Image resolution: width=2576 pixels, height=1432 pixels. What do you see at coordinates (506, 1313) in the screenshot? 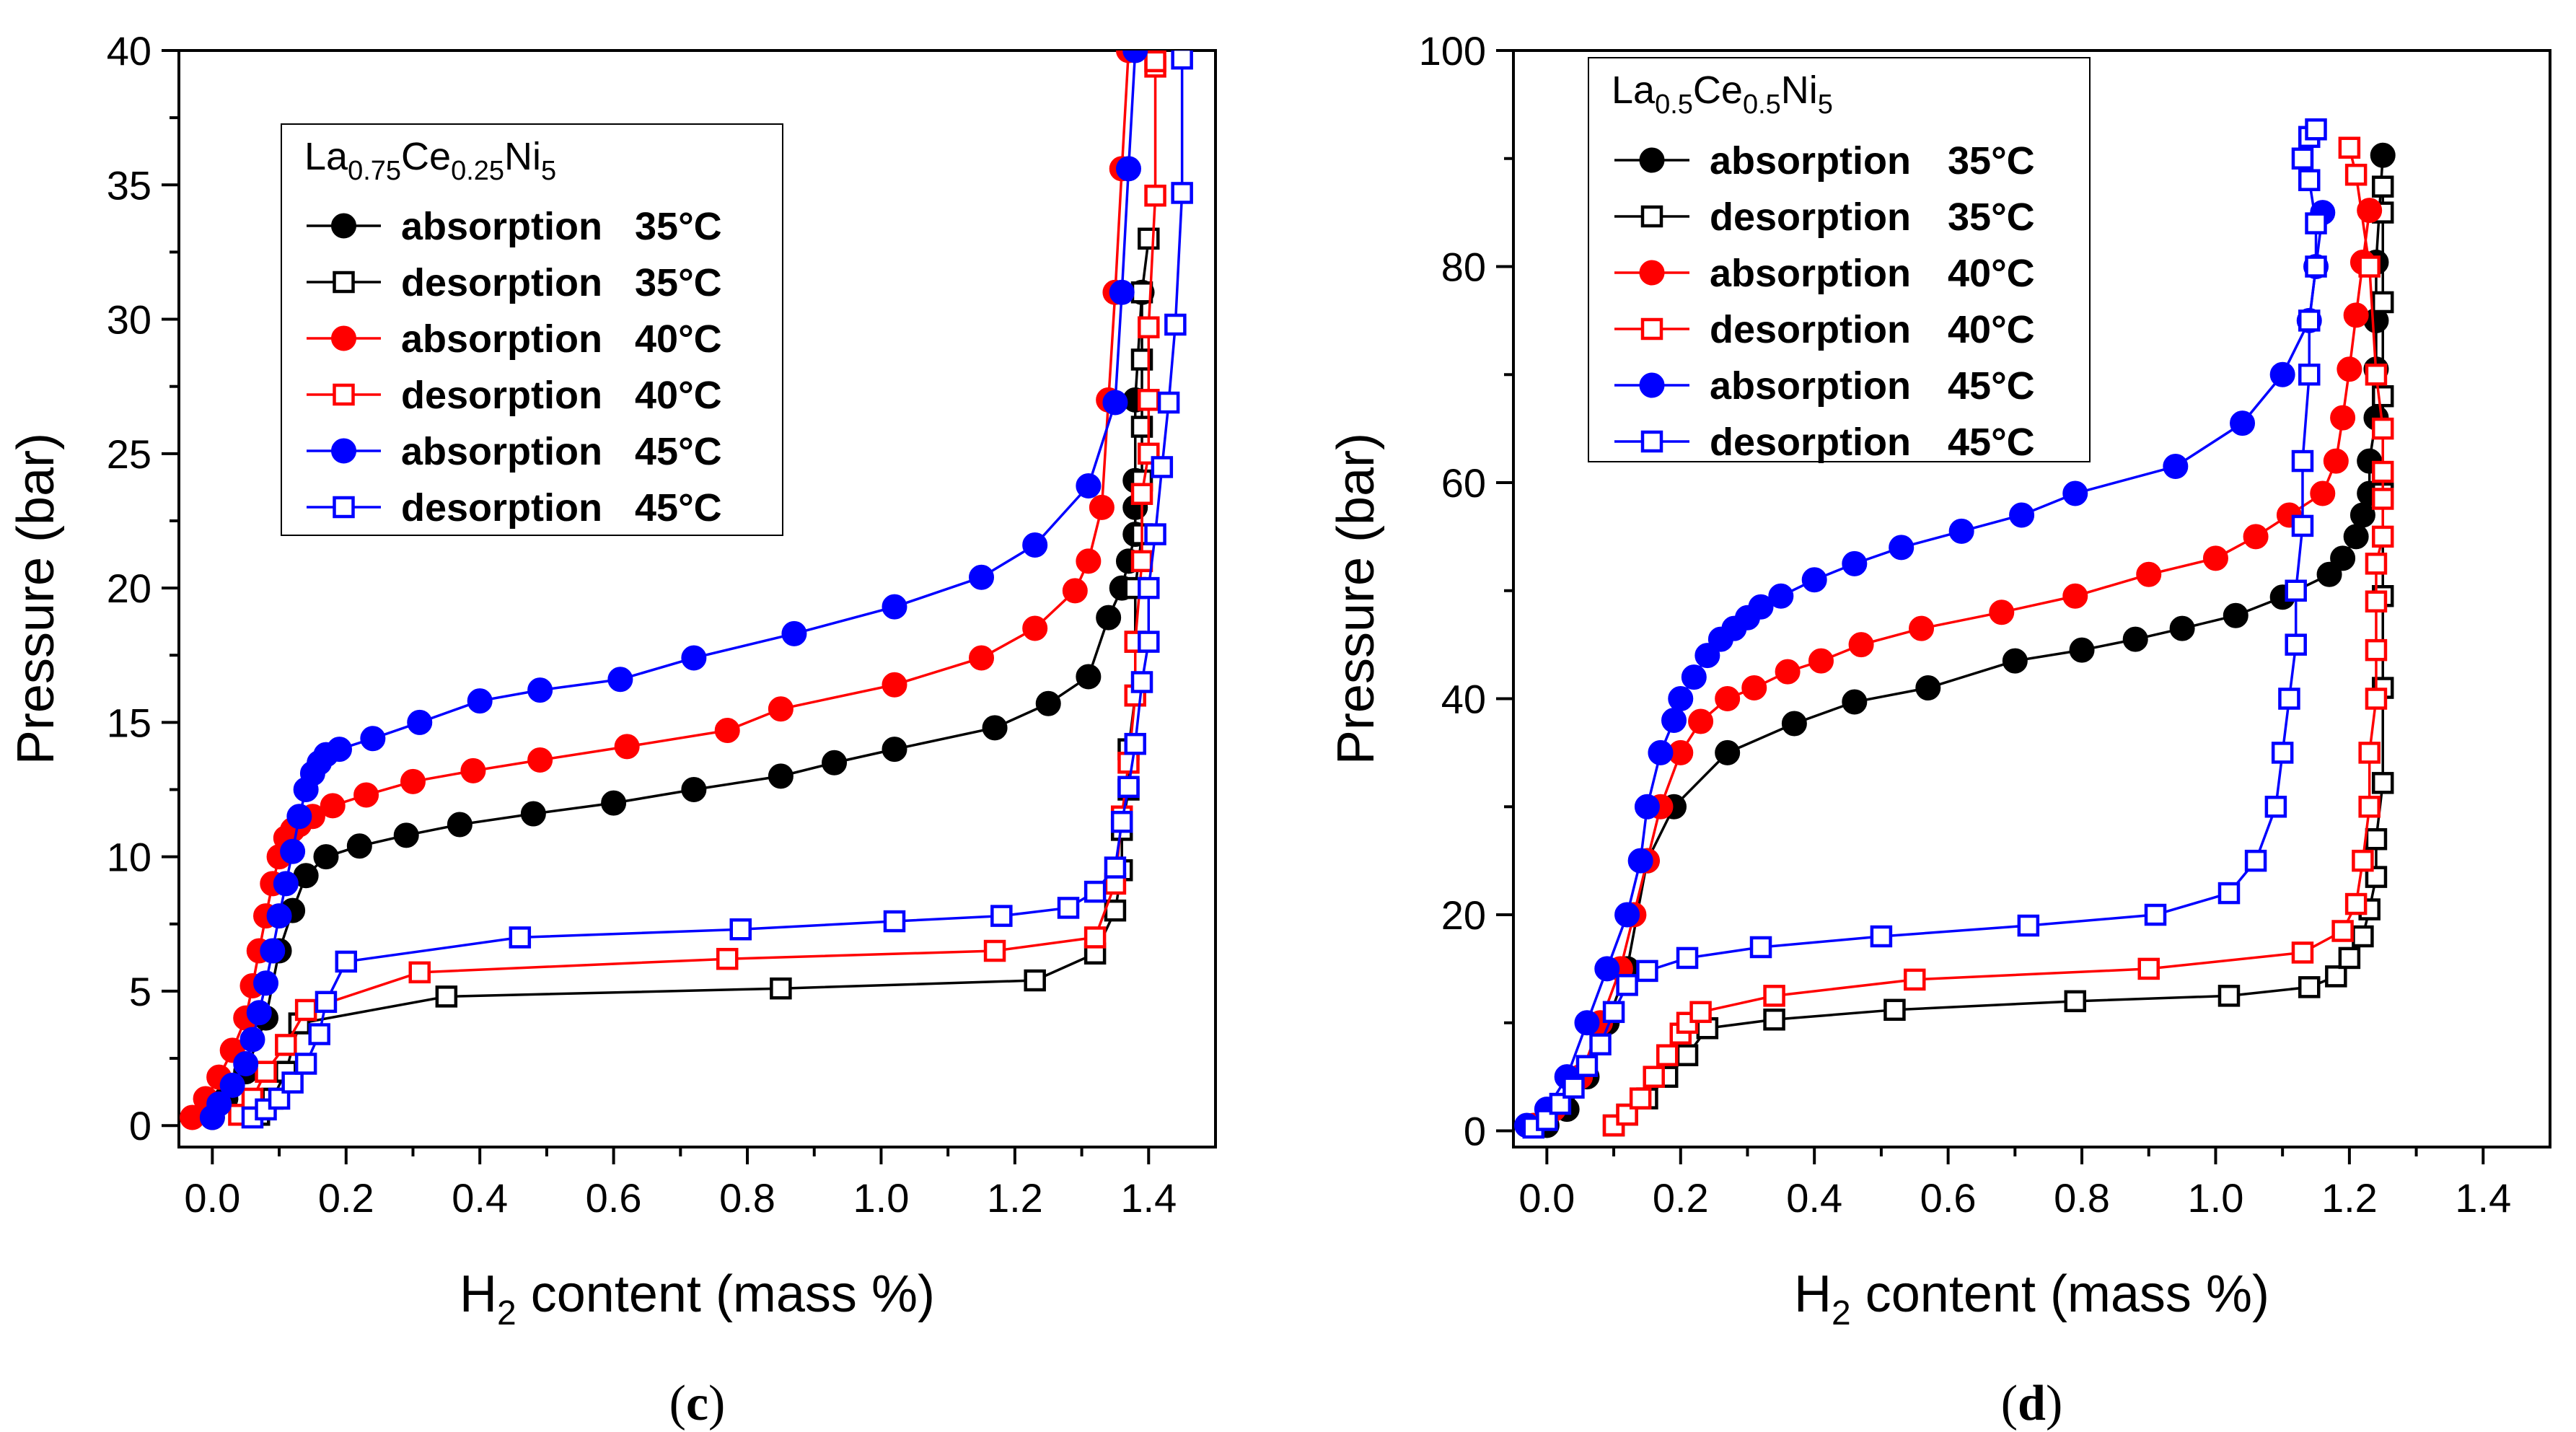
I see `x-axis-label-subscript: 2` at bounding box center [506, 1313].